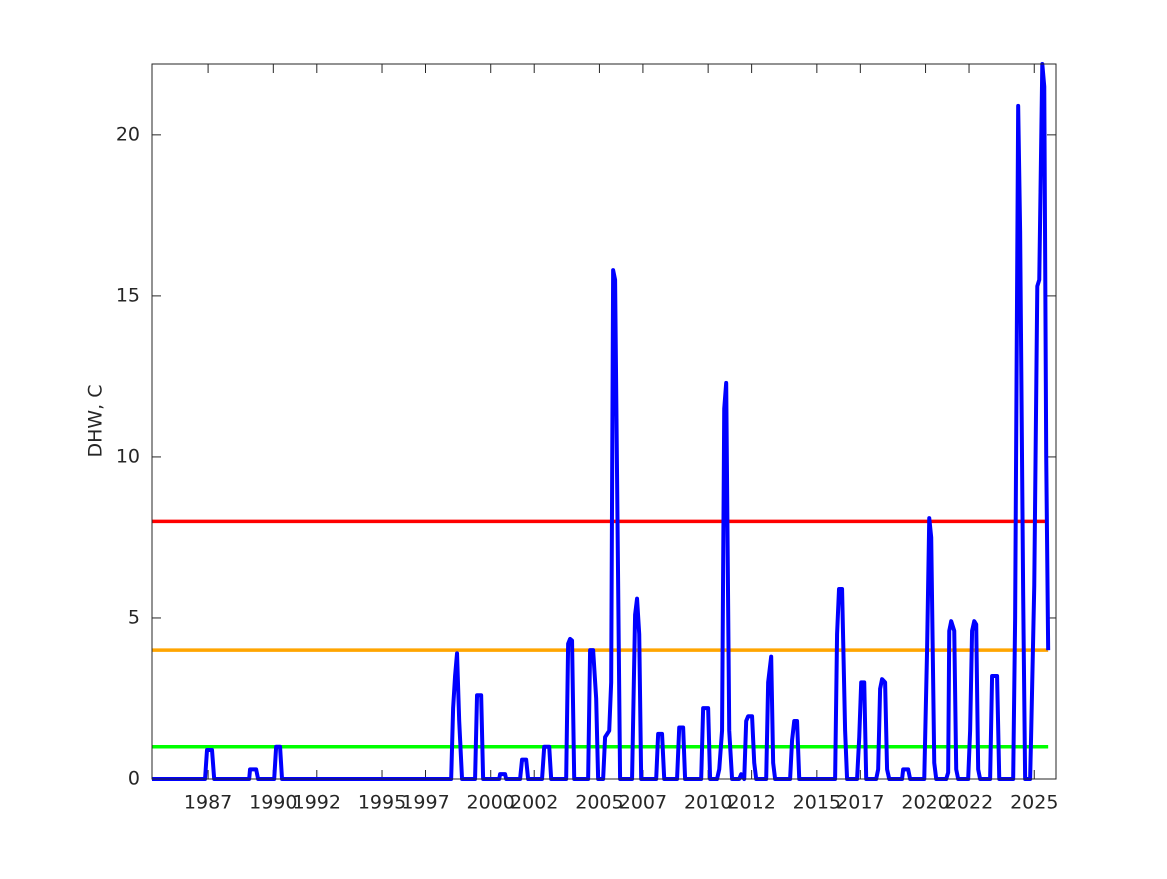 Image resolution: width=1167 pixels, height=879 pixels. I want to click on y-tick-label: 10, so click(128, 456).